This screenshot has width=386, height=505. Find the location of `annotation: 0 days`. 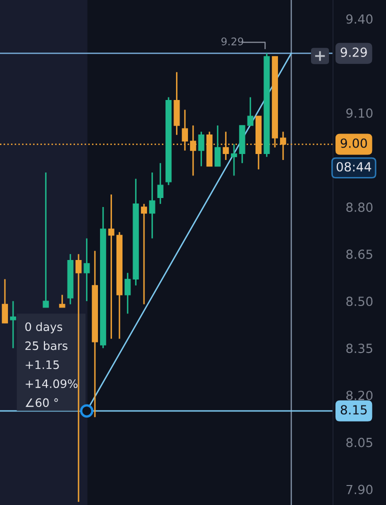

annotation: 0 days is located at coordinates (43, 328).